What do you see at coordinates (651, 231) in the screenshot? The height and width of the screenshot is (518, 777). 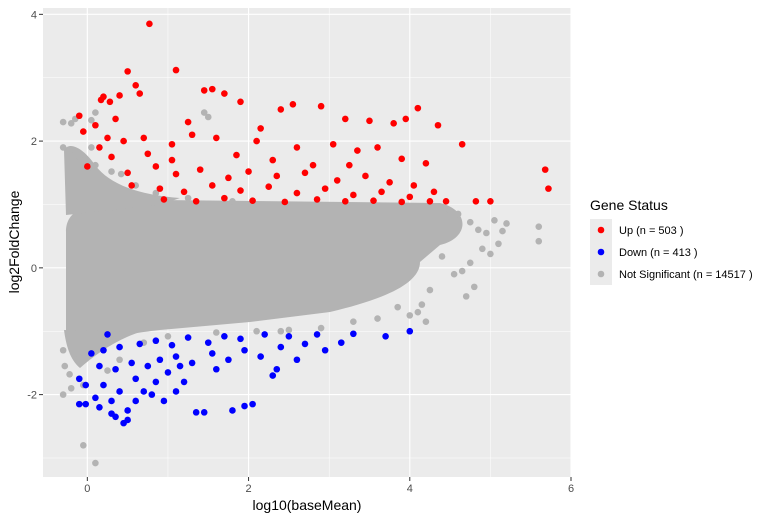 I see `legend-label-up: Up (n = 503 )` at bounding box center [651, 231].